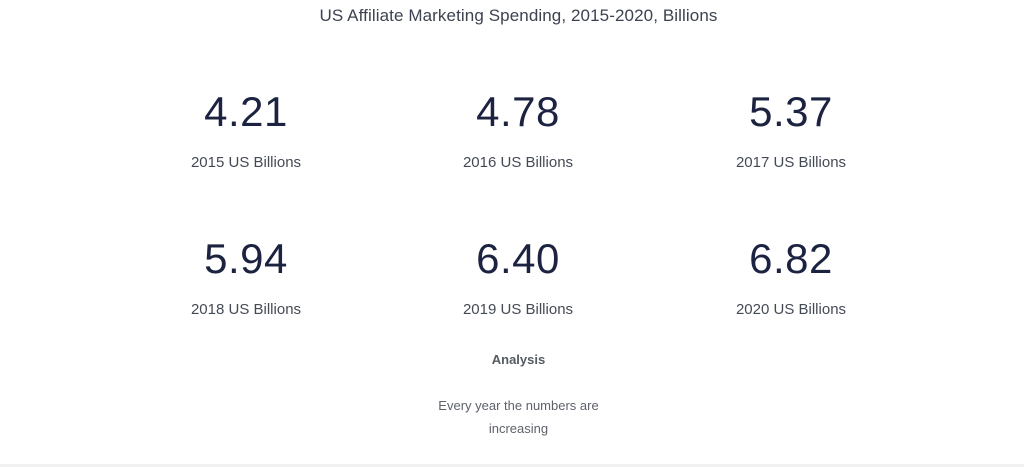  What do you see at coordinates (518, 428) in the screenshot?
I see `analysis-text-line: increasing` at bounding box center [518, 428].